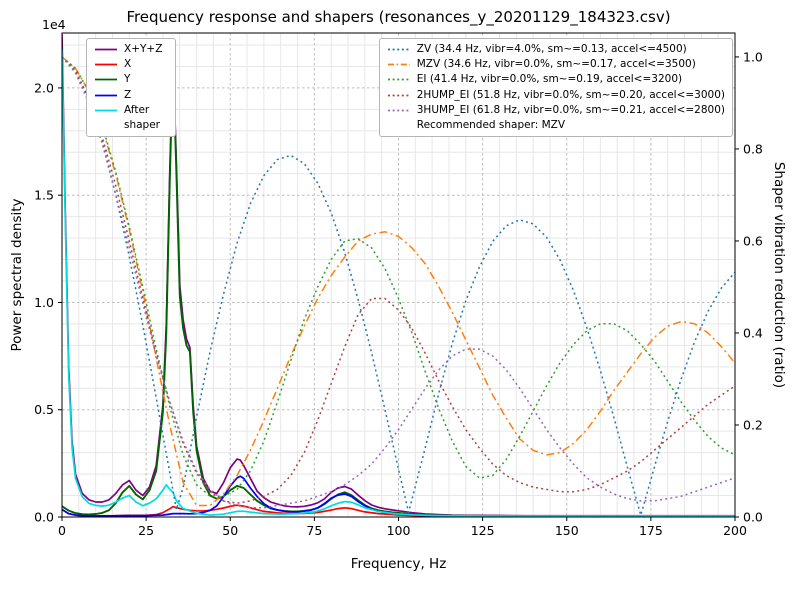  I want to click on x-plus-y-plus-z-legend-line-swatch, so click(106, 49).